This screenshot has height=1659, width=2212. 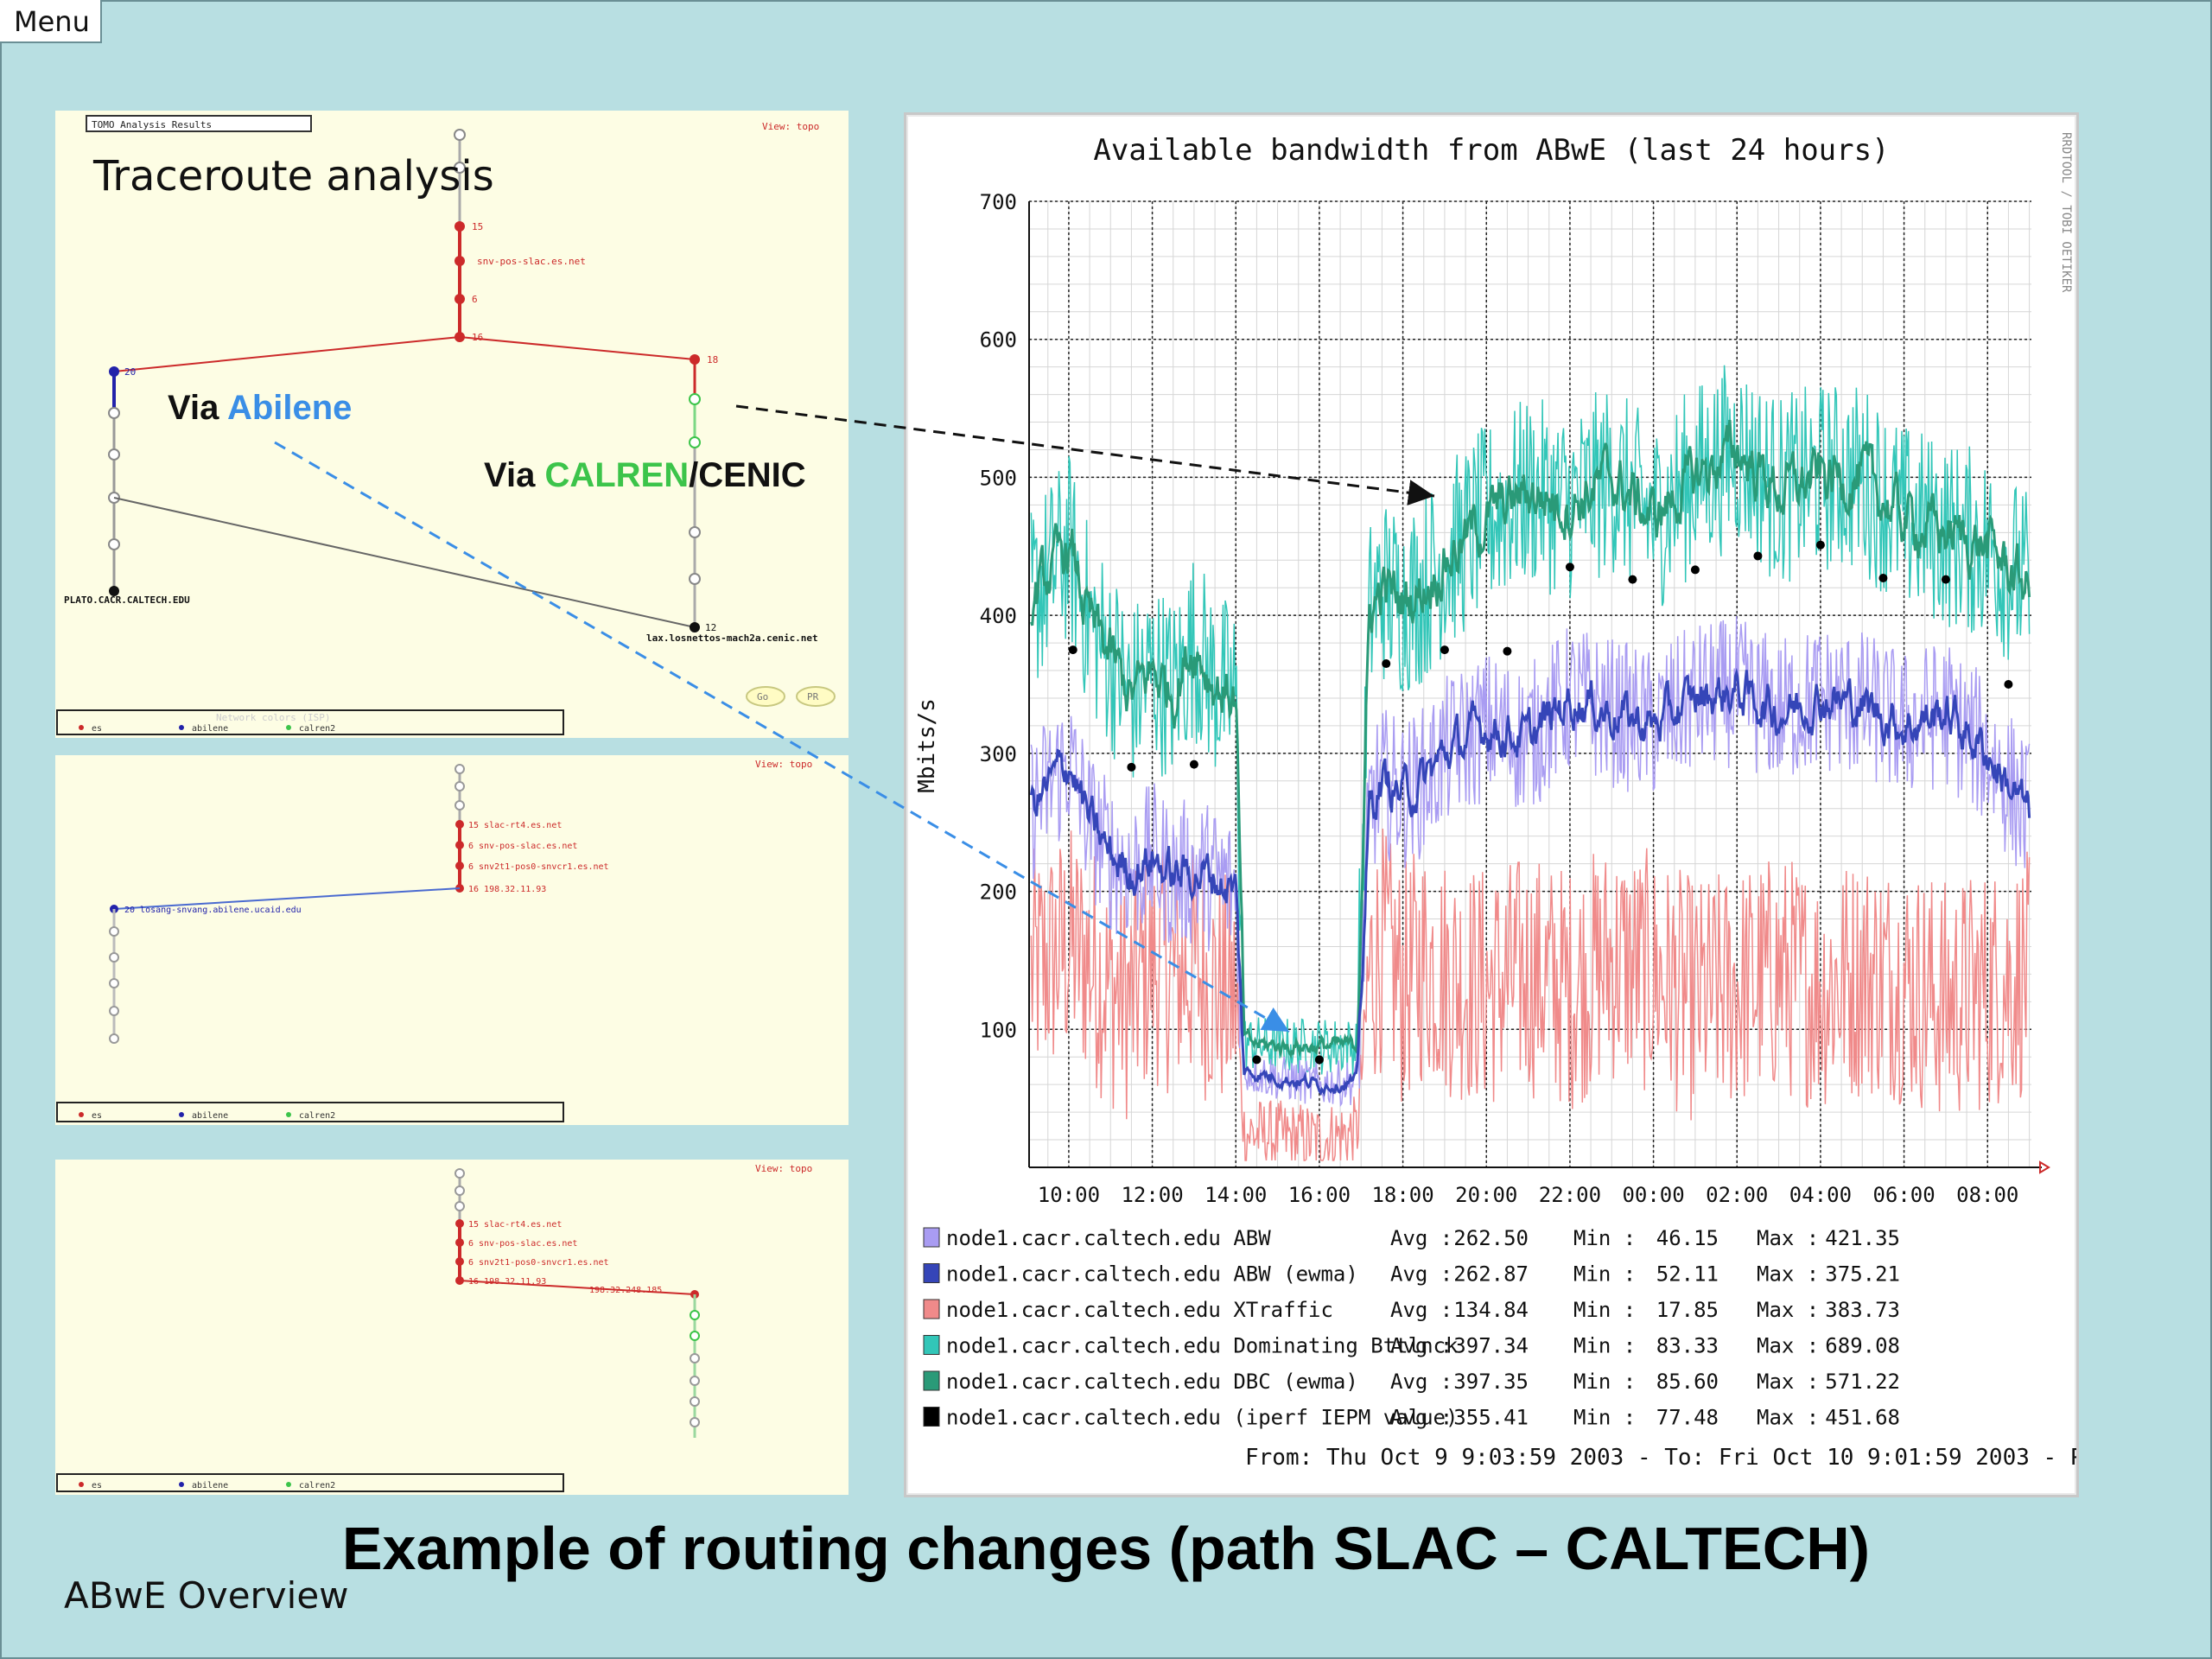 I want to click on legend-min-value: 85.60, so click(x=1687, y=1382).